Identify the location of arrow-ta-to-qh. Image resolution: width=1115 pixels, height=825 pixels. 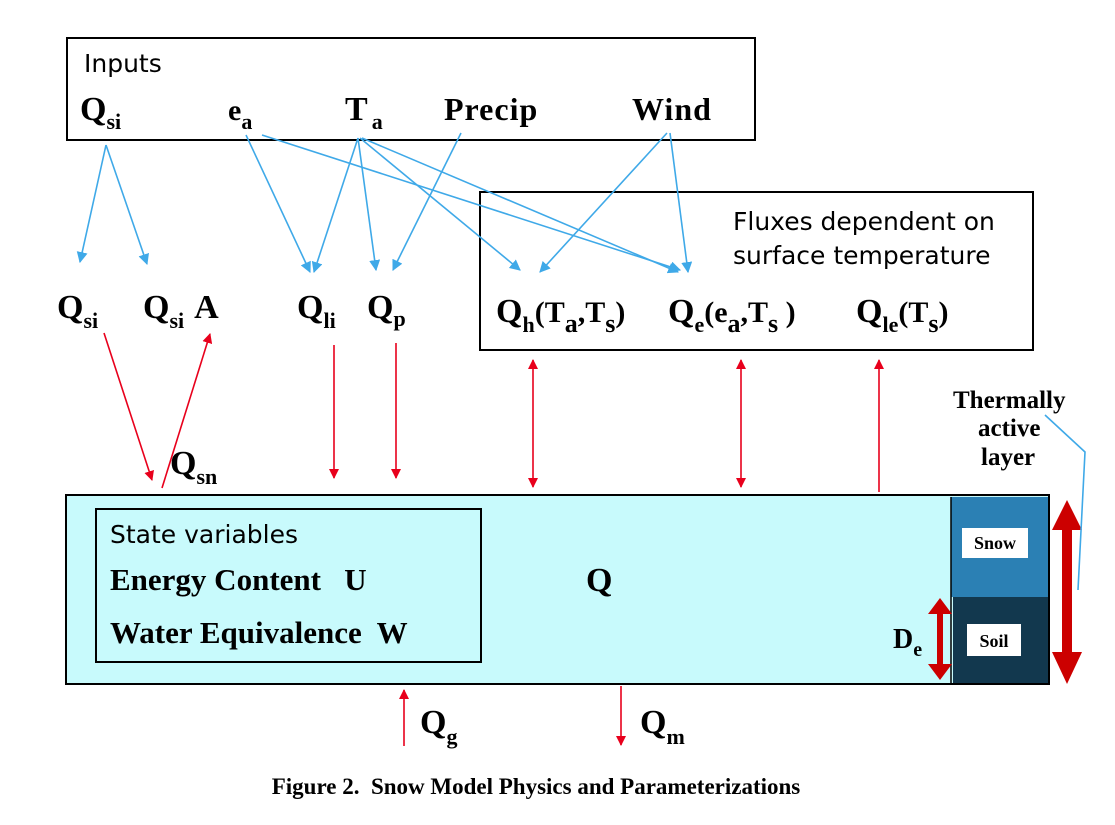
(440, 204).